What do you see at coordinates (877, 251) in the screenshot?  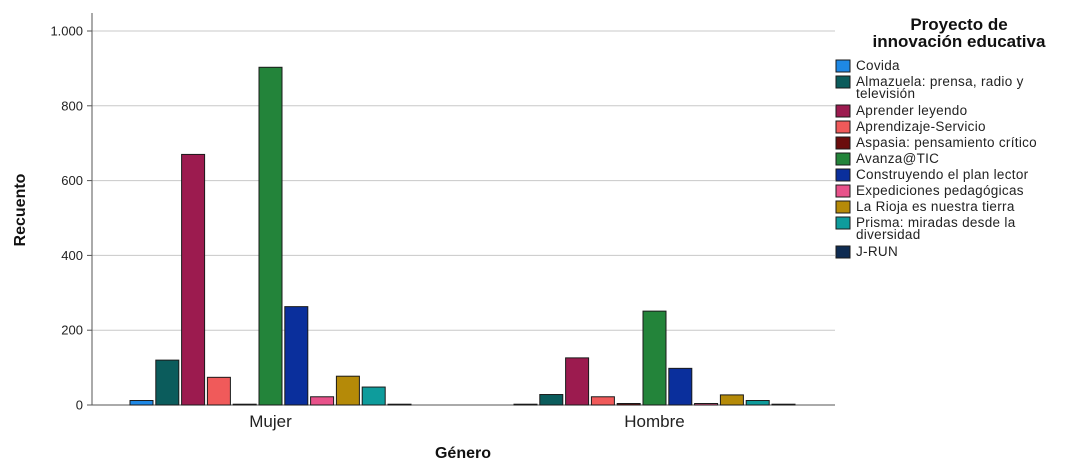 I see `legend-label: J-RUN` at bounding box center [877, 251].